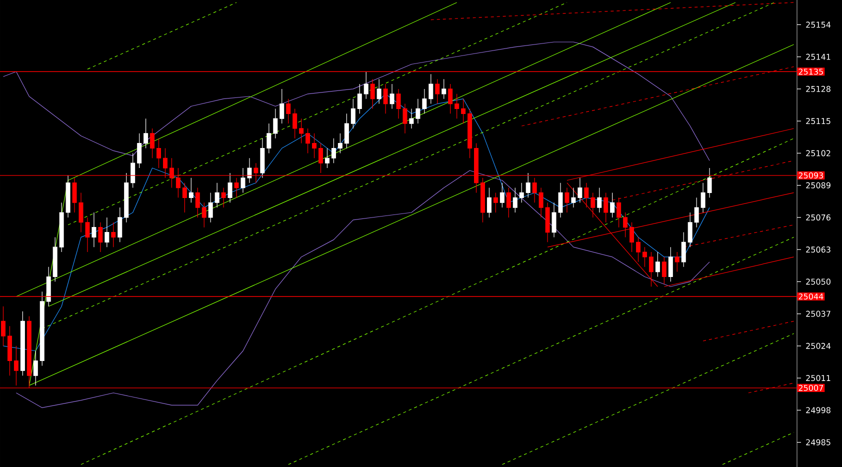 The width and height of the screenshot is (842, 467). What do you see at coordinates (818, 89) in the screenshot?
I see `y-tick-label: 25128` at bounding box center [818, 89].